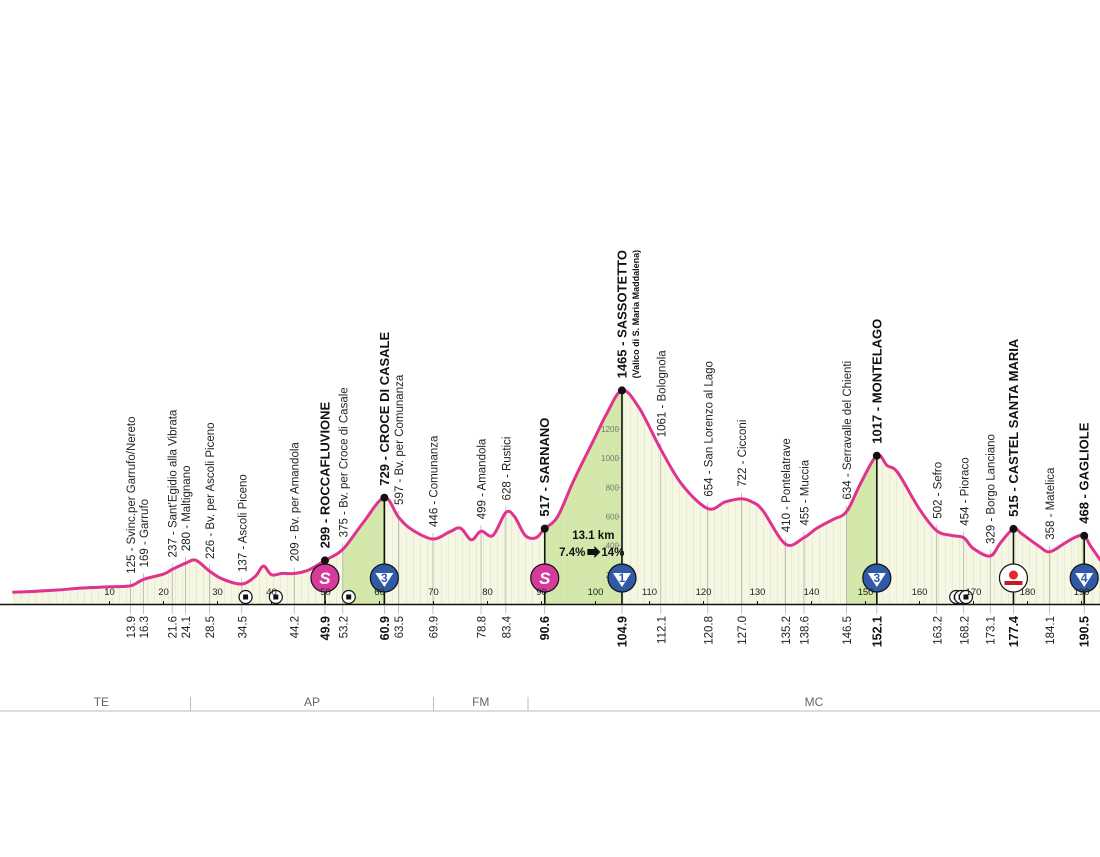  What do you see at coordinates (243, 627) in the screenshot?
I see `km-marker-label-5: 34.5` at bounding box center [243, 627].